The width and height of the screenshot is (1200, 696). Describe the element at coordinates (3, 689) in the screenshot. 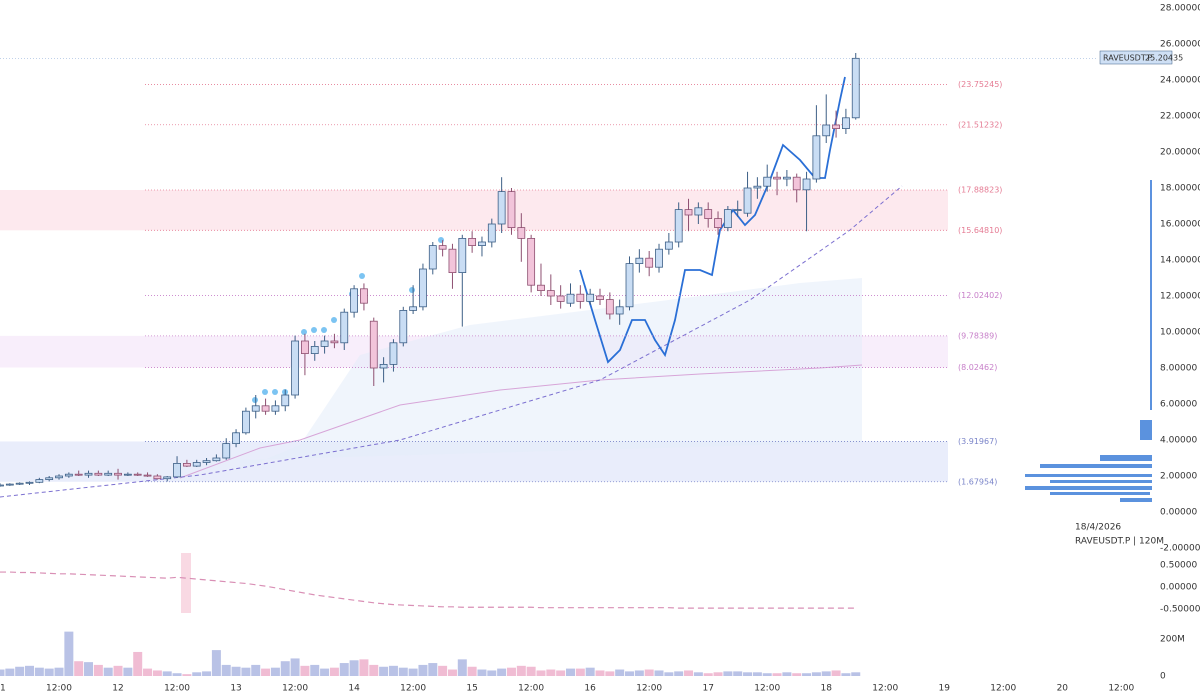

I see `x-tick-label: 1` at that location.